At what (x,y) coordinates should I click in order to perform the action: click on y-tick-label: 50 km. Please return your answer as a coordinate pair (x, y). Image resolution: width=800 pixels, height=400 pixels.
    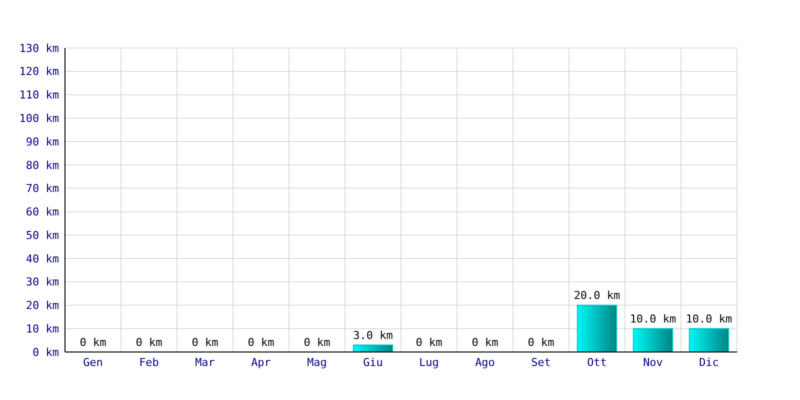
    Looking at the image, I should click on (43, 235).